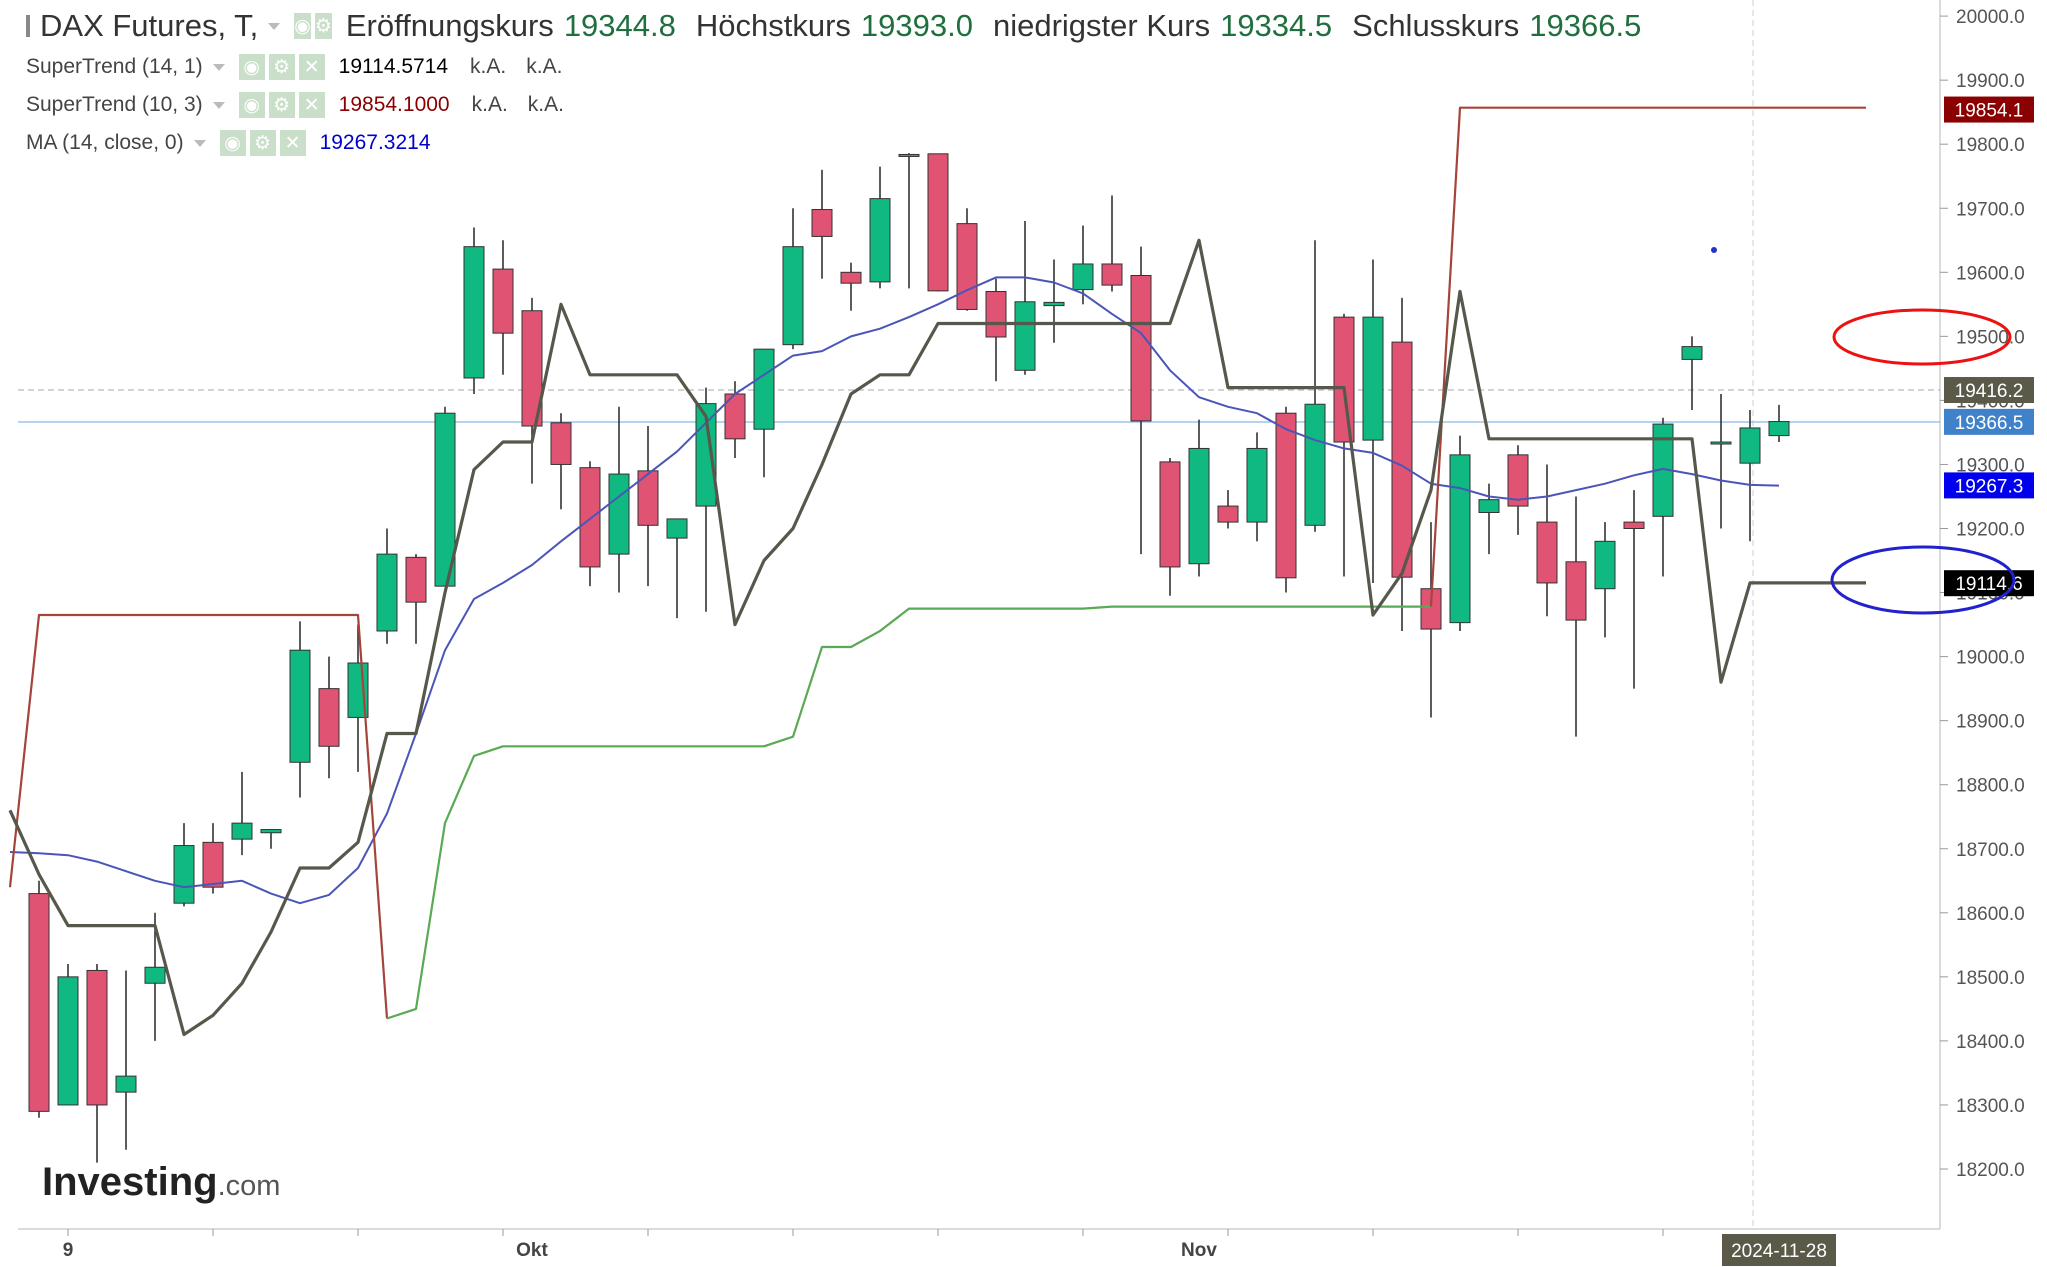 Image resolution: width=2047 pixels, height=1267 pixels. I want to click on y-tick-label: 20000.0, so click(1990, 17).